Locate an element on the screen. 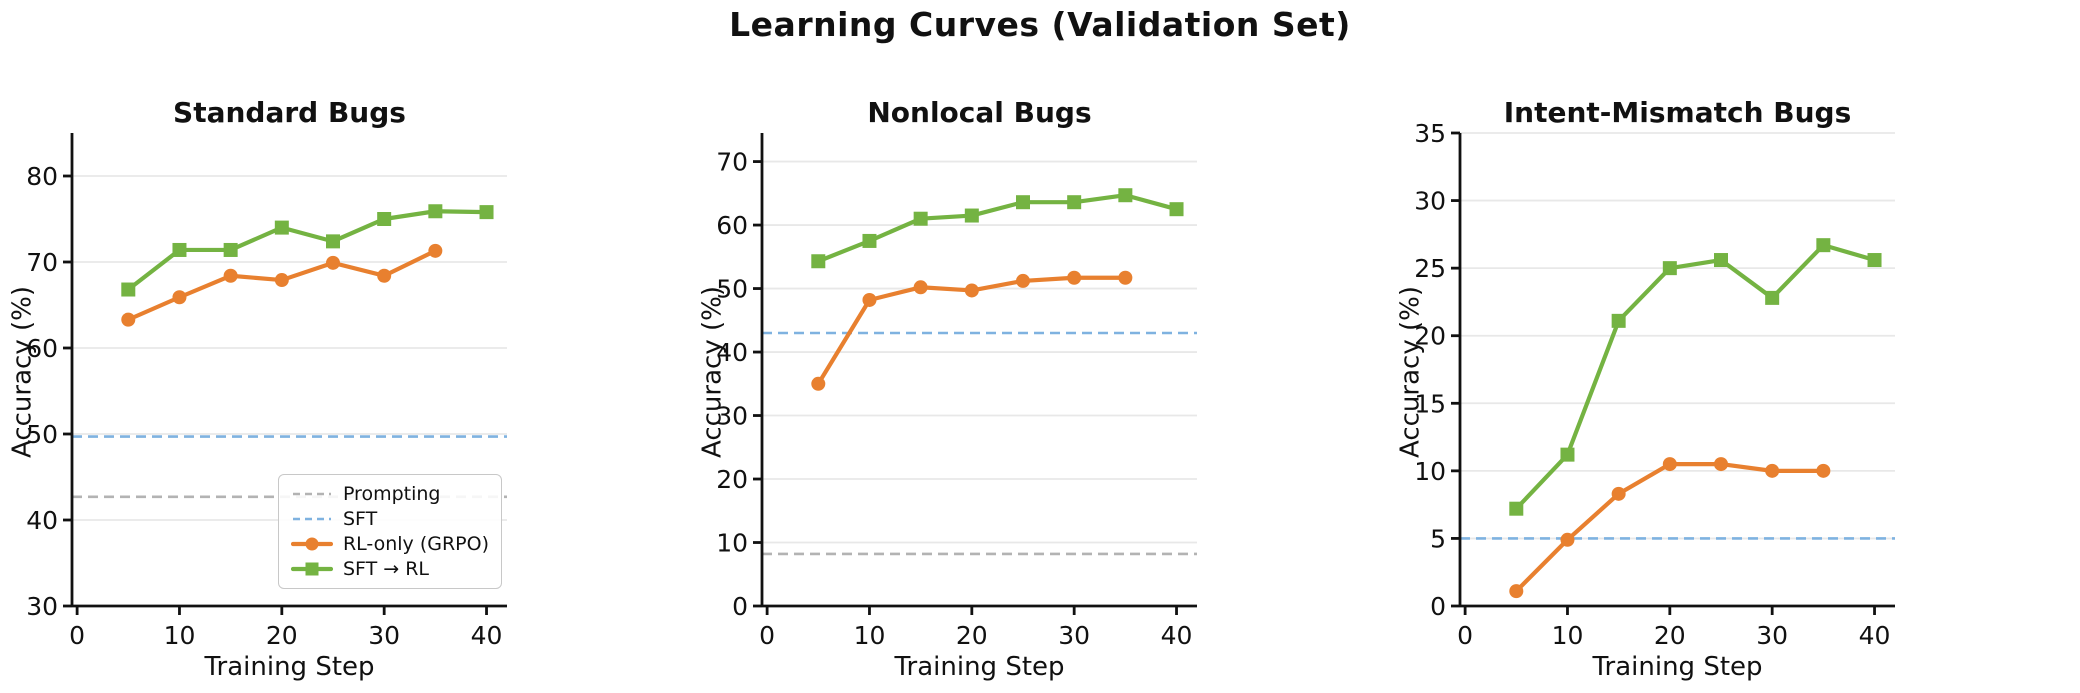 The height and width of the screenshot is (693, 2080). legend-label: Prompting is located at coordinates (391, 494).